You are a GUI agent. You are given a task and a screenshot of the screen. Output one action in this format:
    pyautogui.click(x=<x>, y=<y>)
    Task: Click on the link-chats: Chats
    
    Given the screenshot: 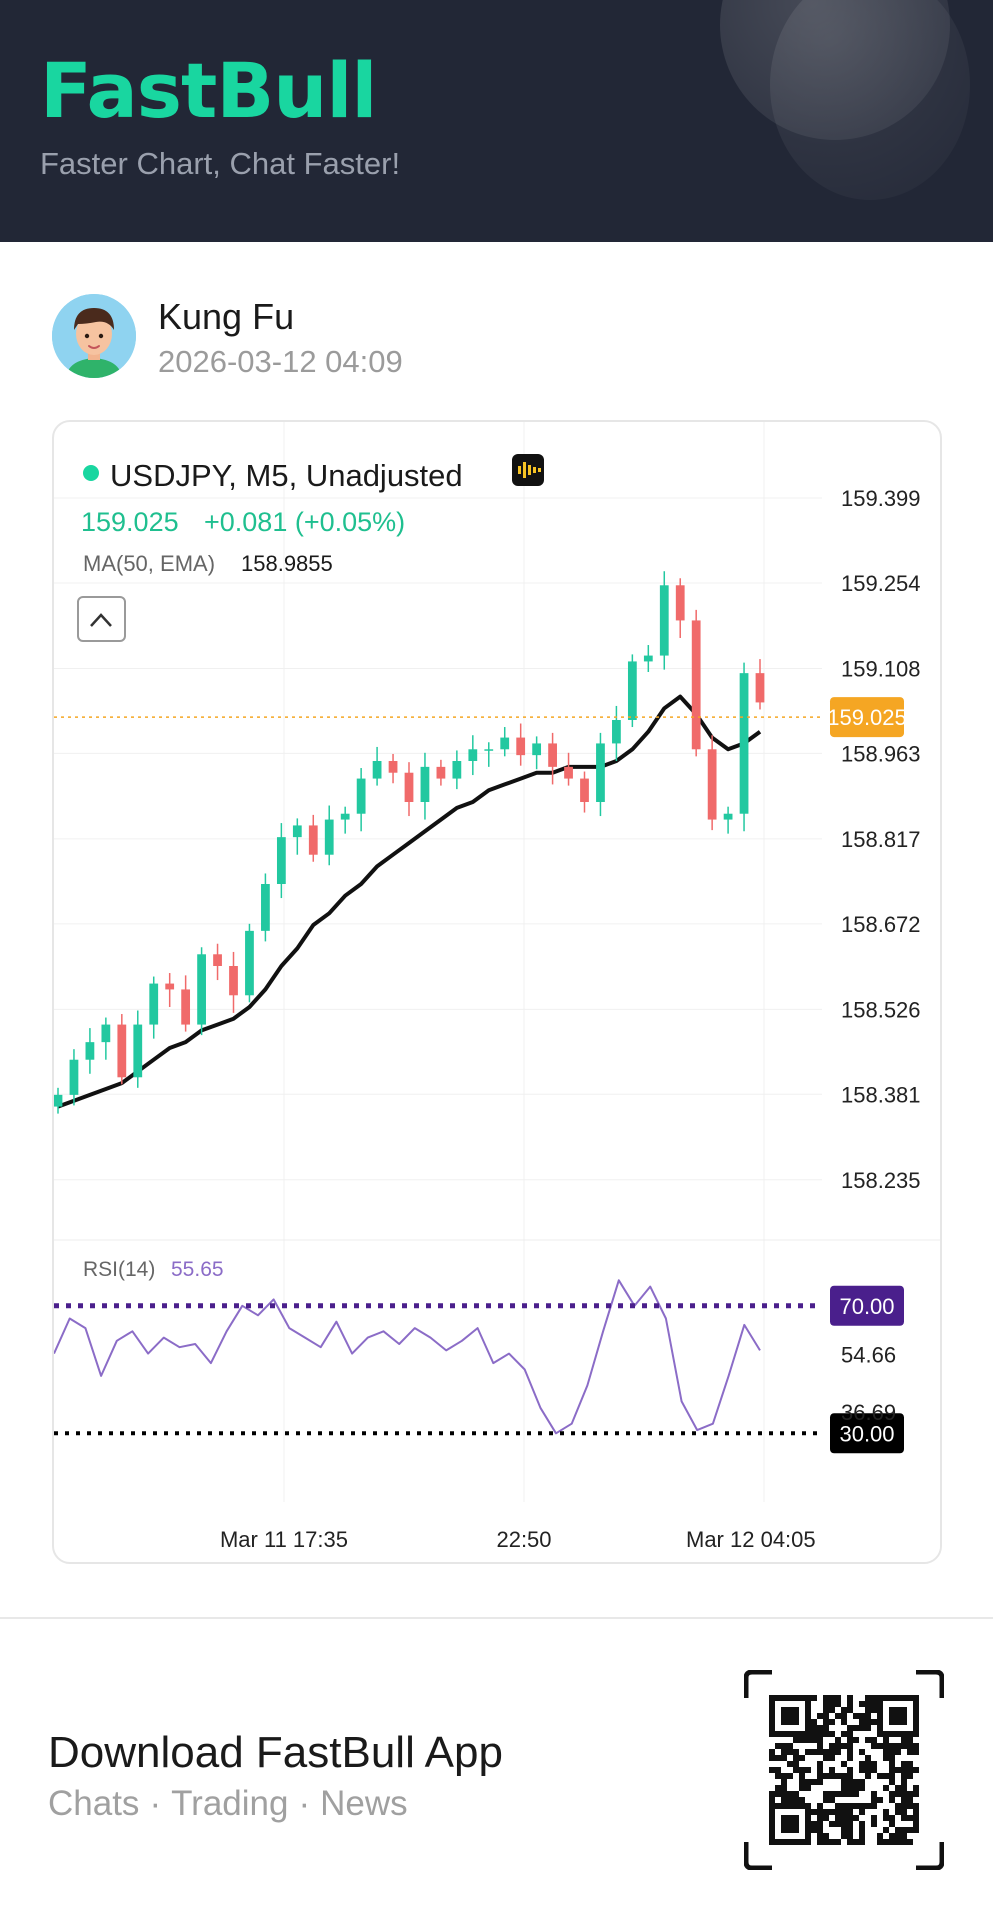 What is the action you would take?
    pyautogui.click(x=94, y=1803)
    